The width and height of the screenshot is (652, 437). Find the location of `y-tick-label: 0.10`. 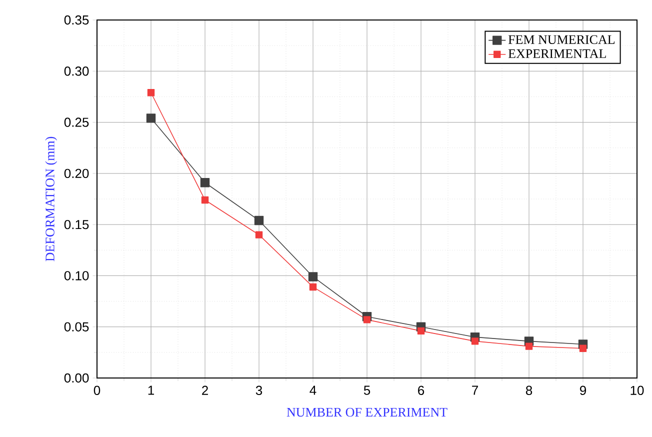

y-tick-label: 0.10 is located at coordinates (76, 275).